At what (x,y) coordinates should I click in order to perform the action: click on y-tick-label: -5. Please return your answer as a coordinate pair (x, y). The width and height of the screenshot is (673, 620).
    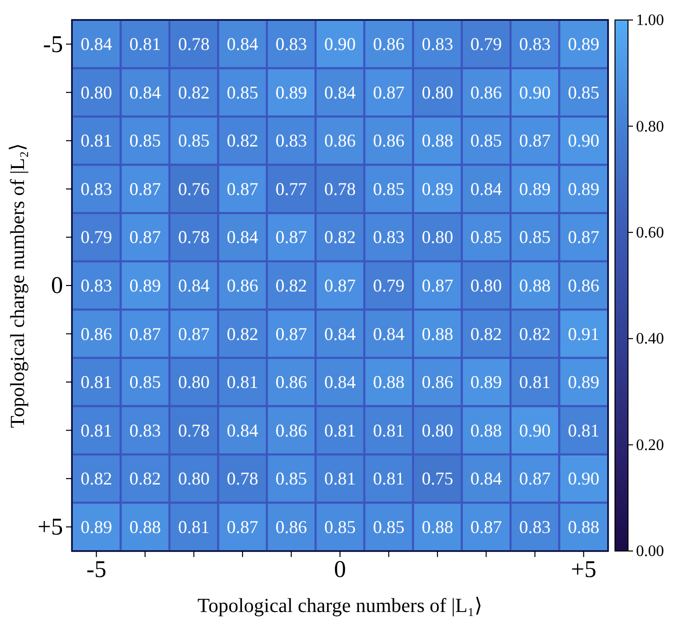
    Looking at the image, I should click on (53, 45).